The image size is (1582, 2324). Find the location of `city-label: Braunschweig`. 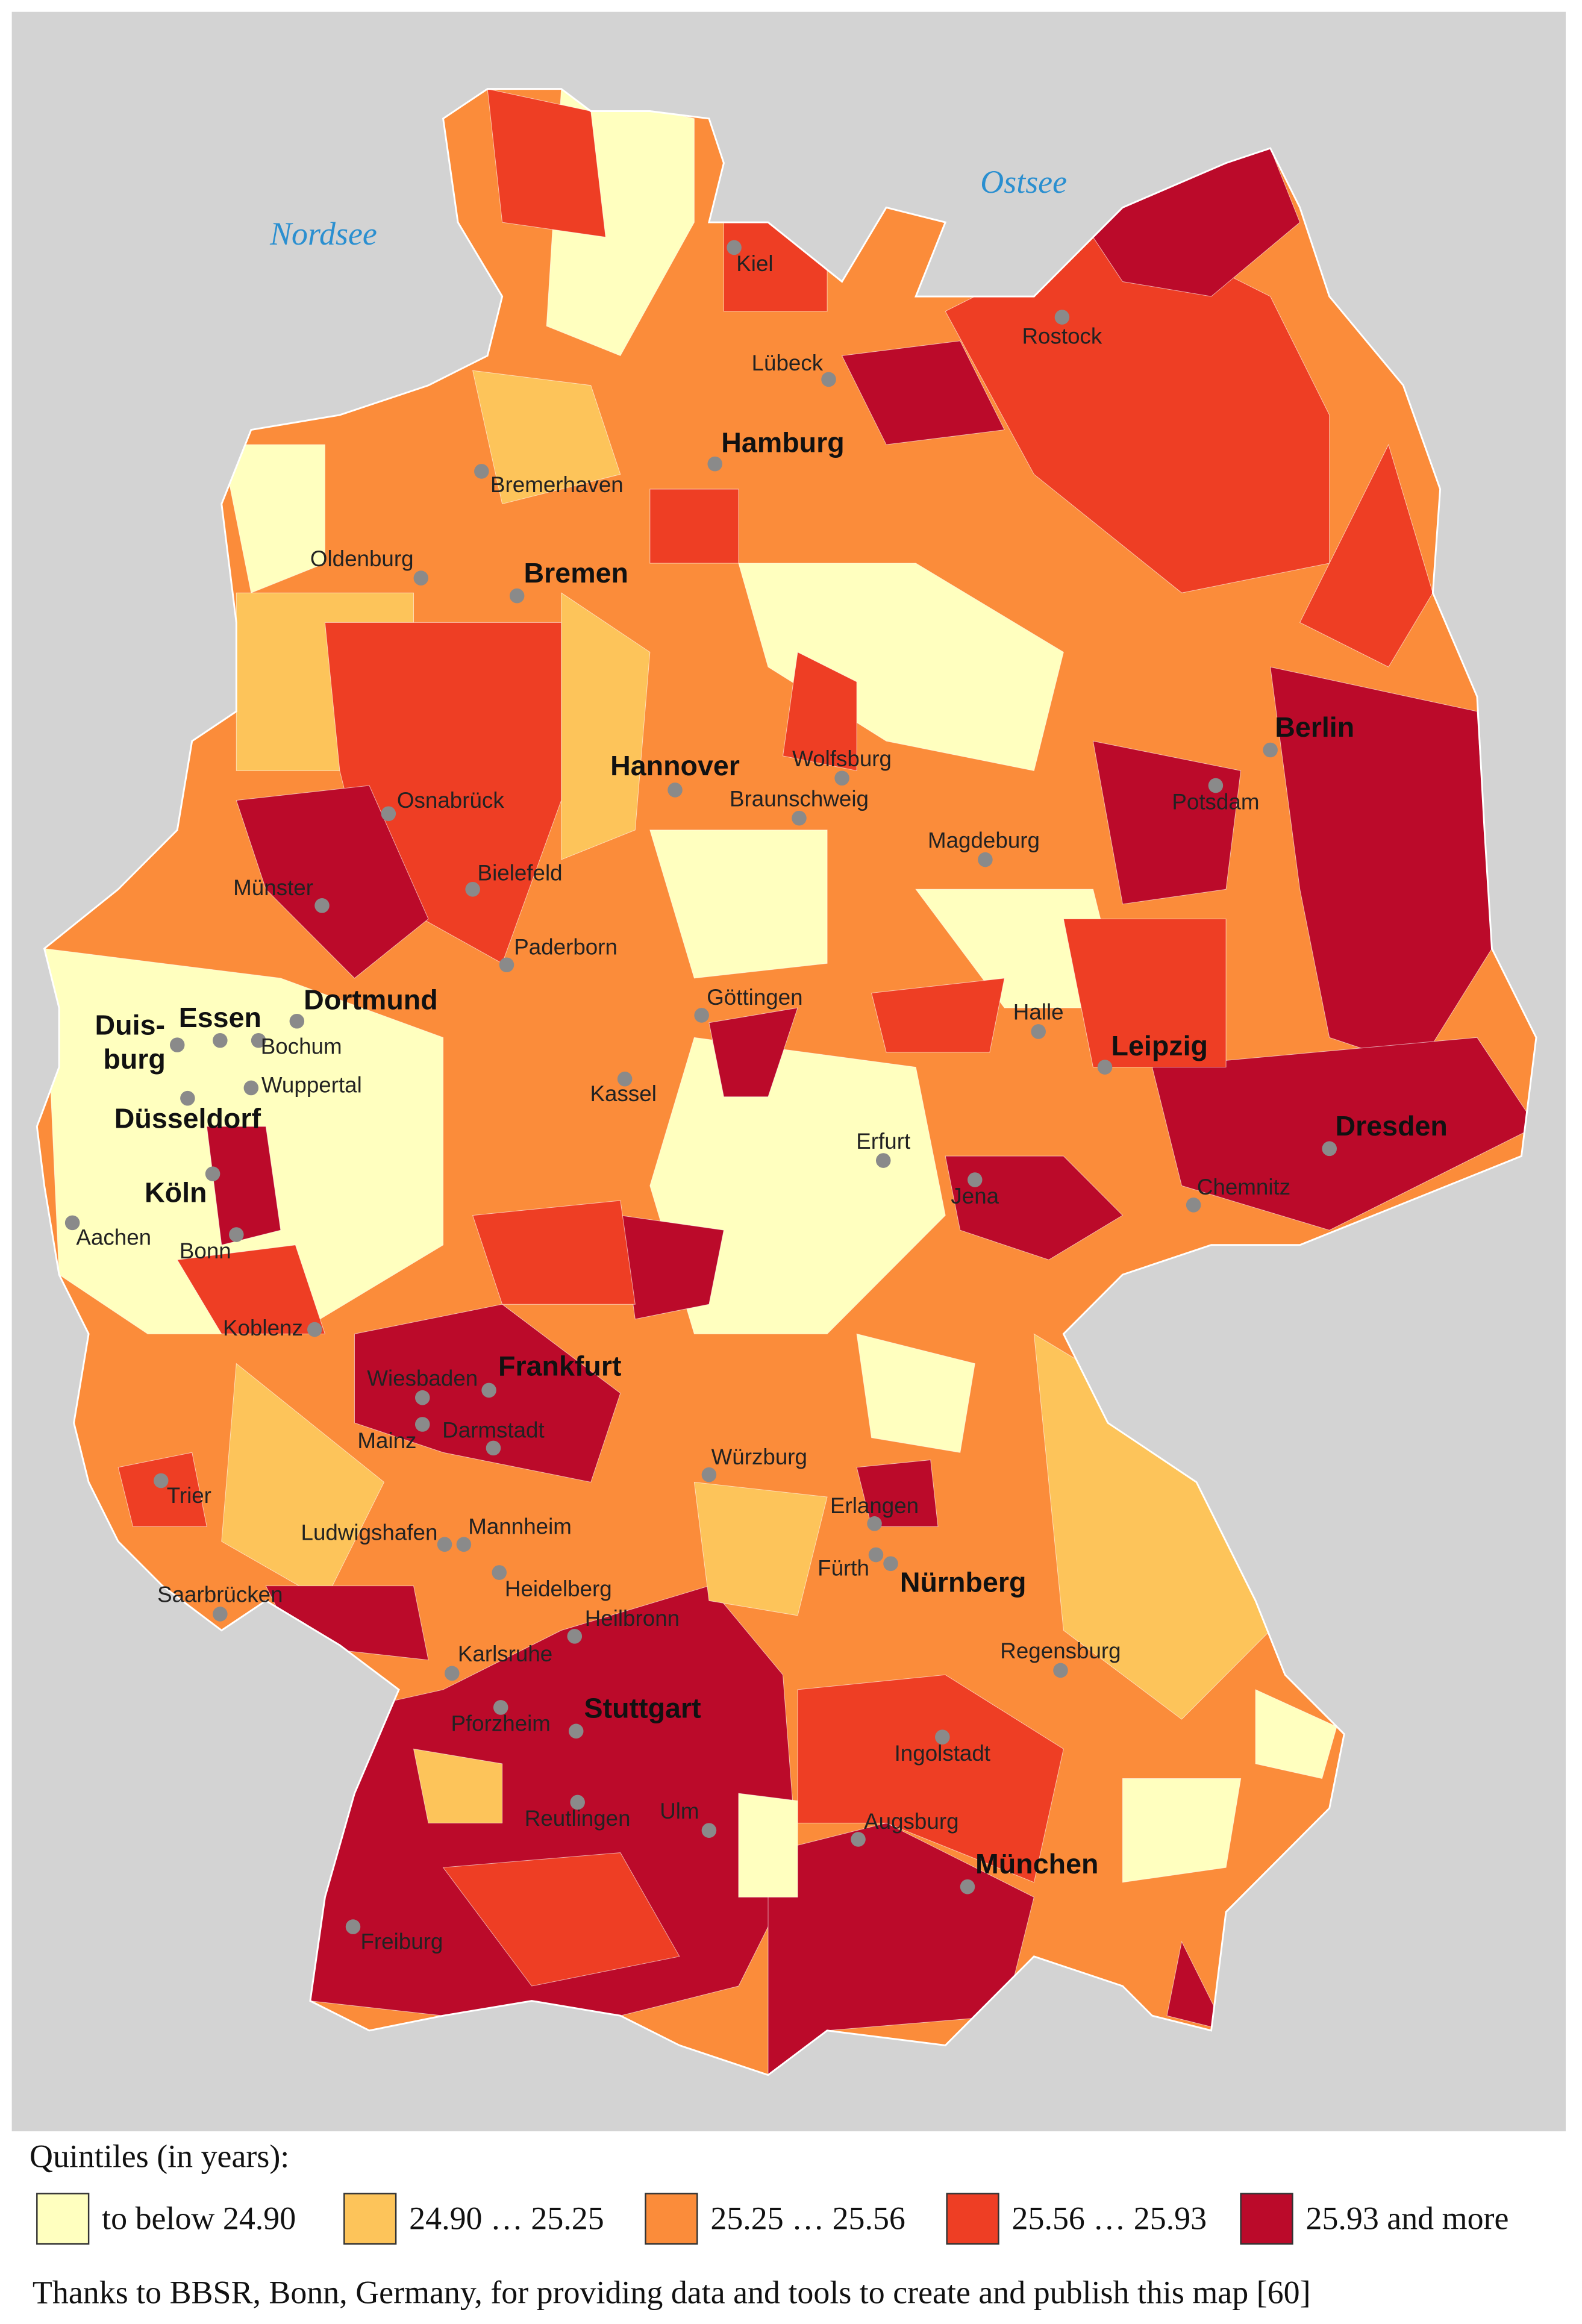

city-label: Braunschweig is located at coordinates (799, 798).